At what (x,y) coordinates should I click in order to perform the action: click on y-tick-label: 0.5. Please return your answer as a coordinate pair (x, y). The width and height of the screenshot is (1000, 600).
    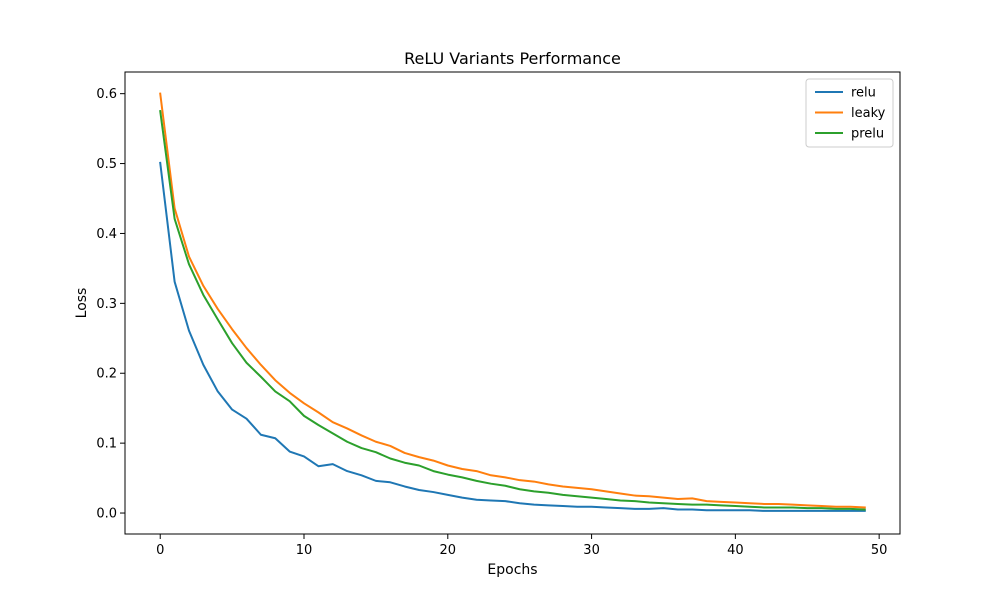
    Looking at the image, I should click on (106, 164).